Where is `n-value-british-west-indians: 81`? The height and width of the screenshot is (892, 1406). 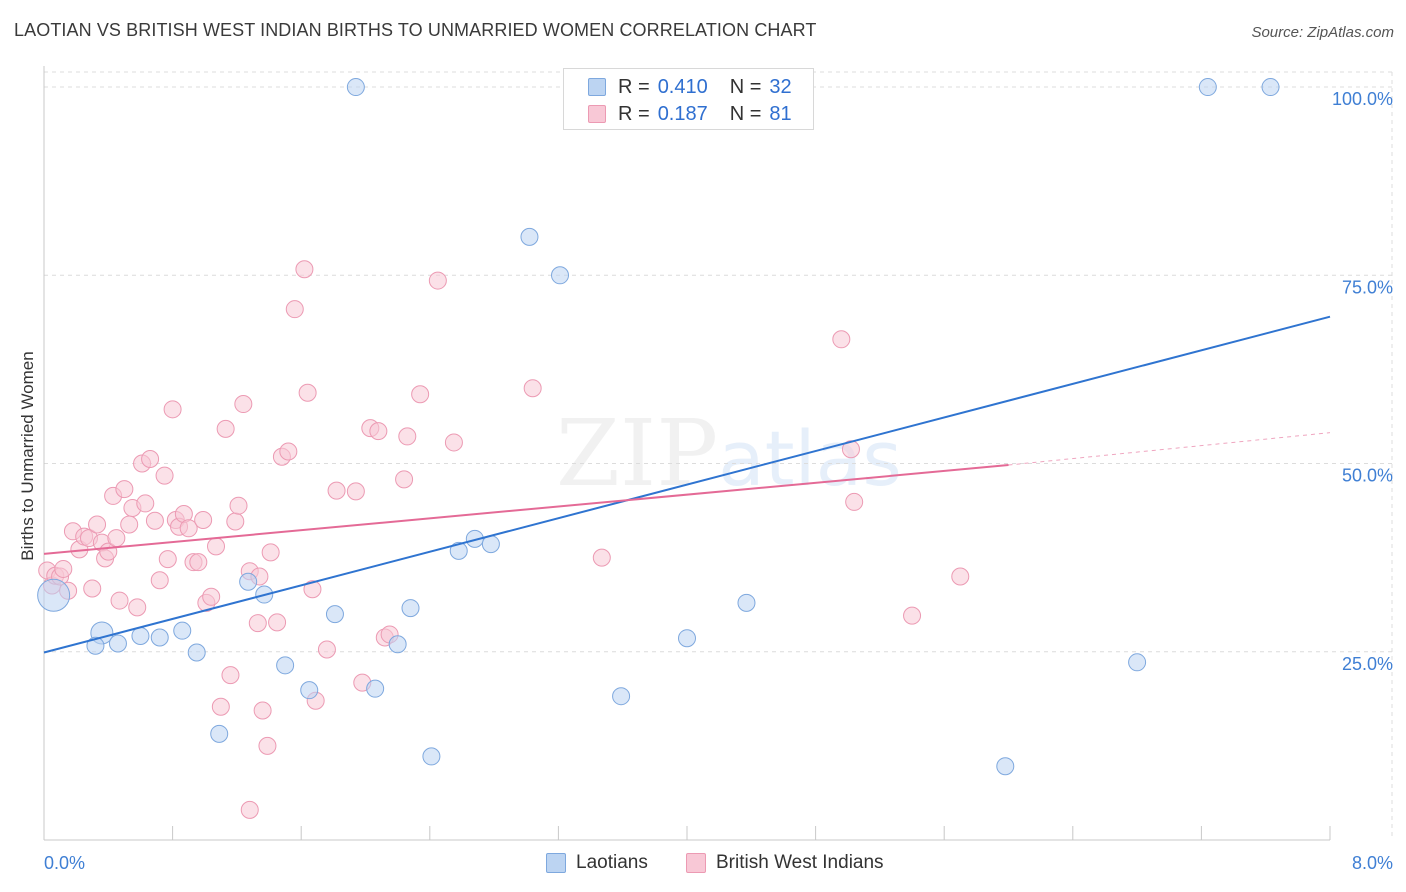 n-value-british-west-indians: 81 is located at coordinates (780, 113).